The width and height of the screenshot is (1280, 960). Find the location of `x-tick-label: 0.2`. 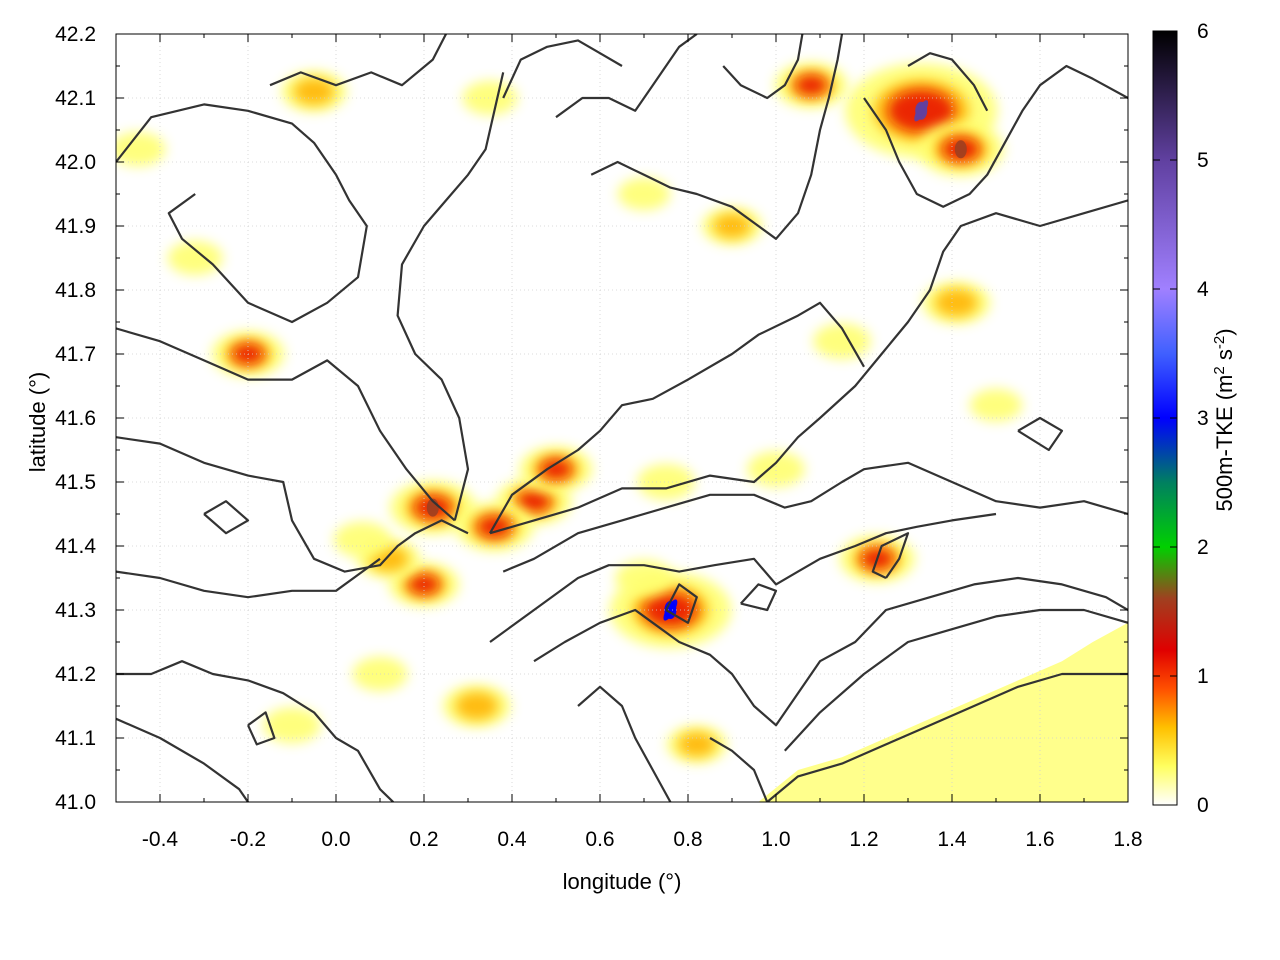

x-tick-label: 0.2 is located at coordinates (423, 839).